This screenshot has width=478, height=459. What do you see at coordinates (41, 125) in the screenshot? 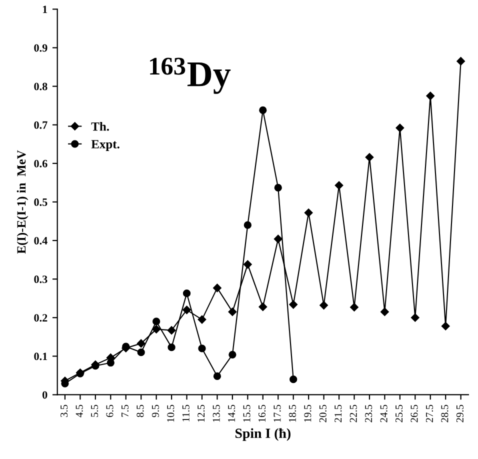
I see `y-tick-label: 0.7` at bounding box center [41, 125].